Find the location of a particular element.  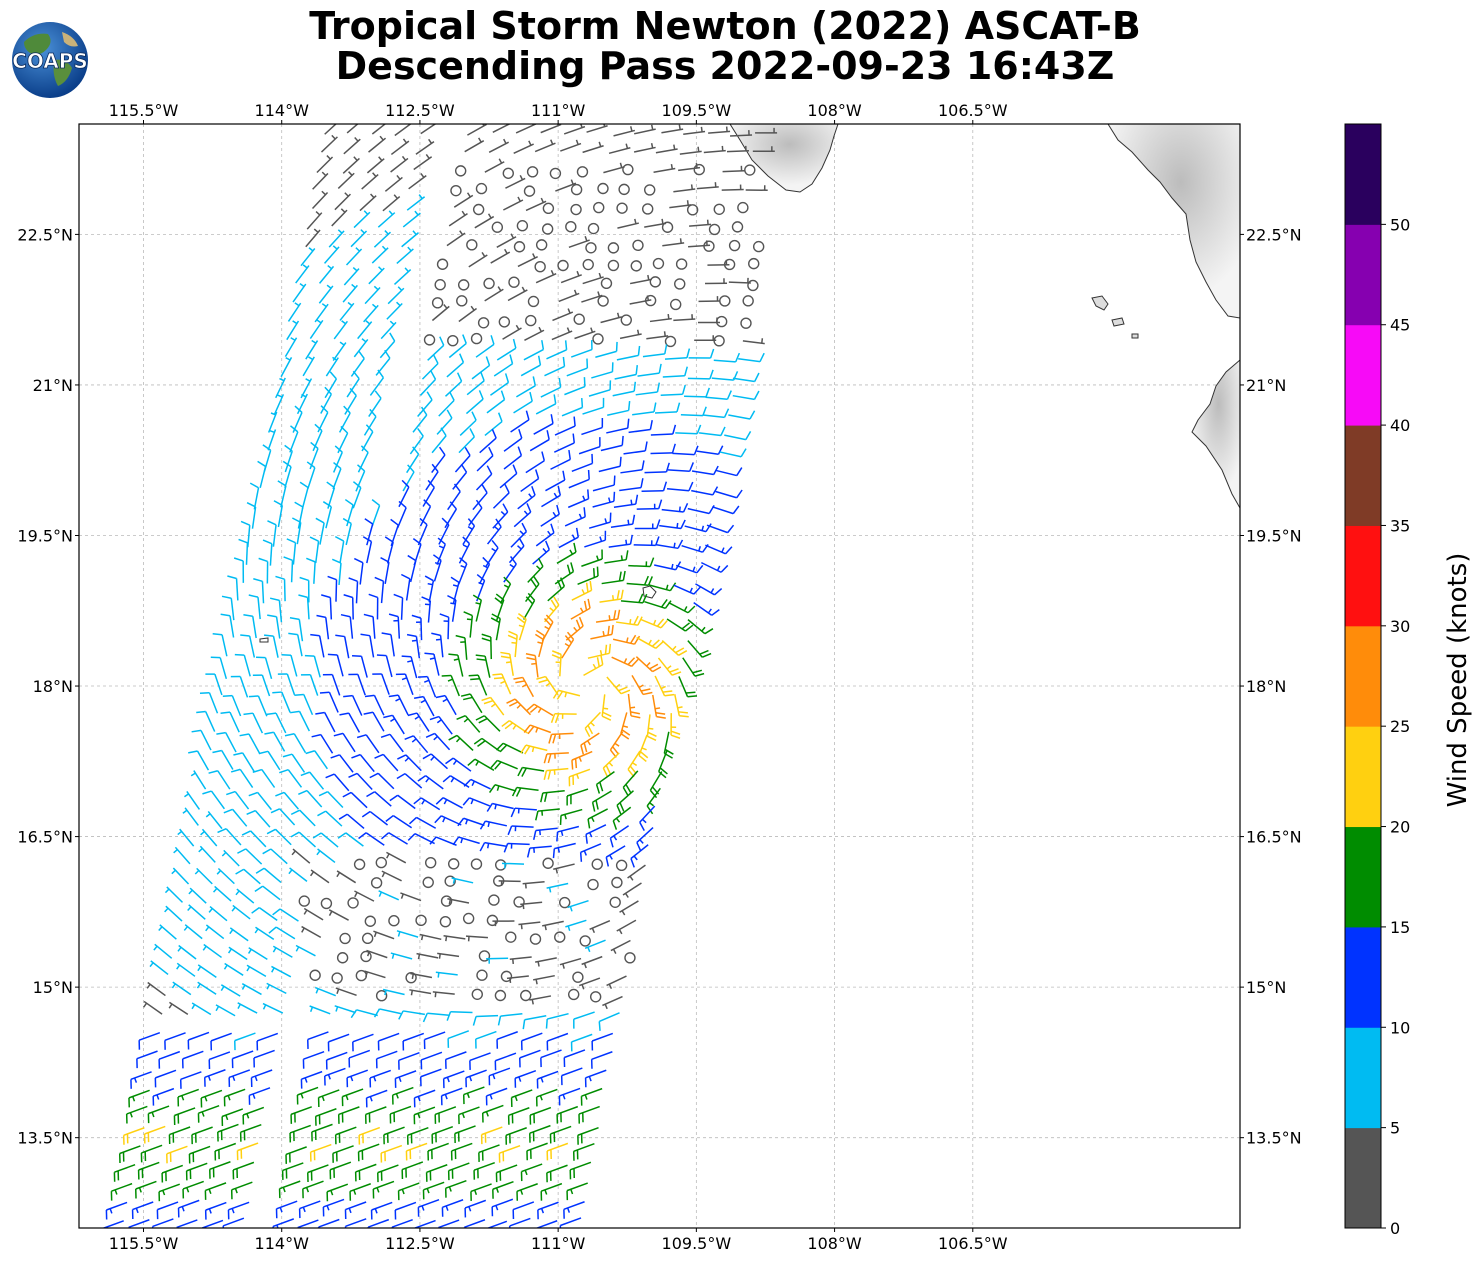

lon-tick-top-2: 112.5°W is located at coordinates (420, 110).